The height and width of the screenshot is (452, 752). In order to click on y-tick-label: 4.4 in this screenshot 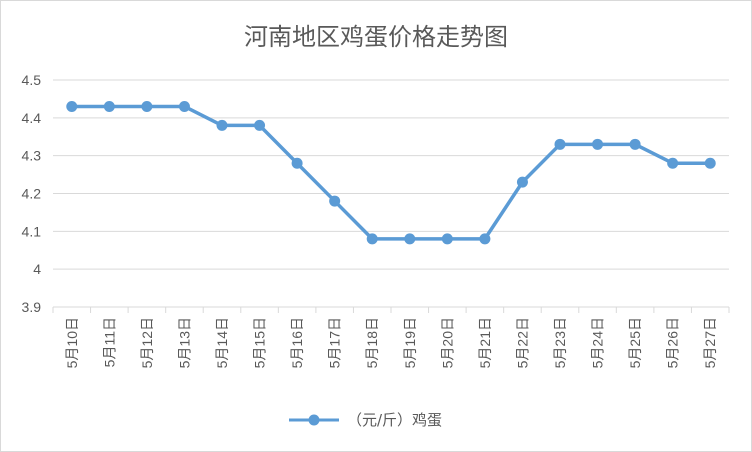, I will do `click(32, 118)`.